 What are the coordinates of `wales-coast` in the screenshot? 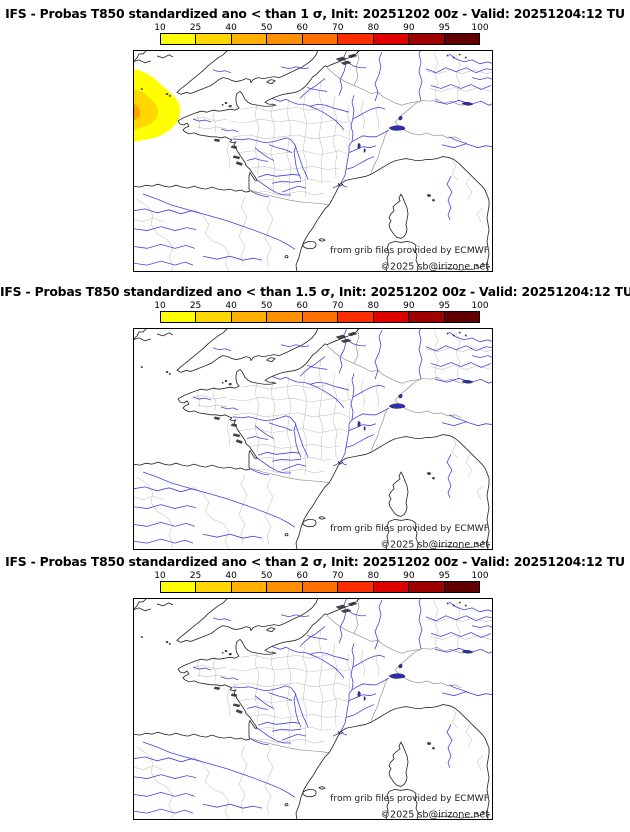 It's located at (153, 59).